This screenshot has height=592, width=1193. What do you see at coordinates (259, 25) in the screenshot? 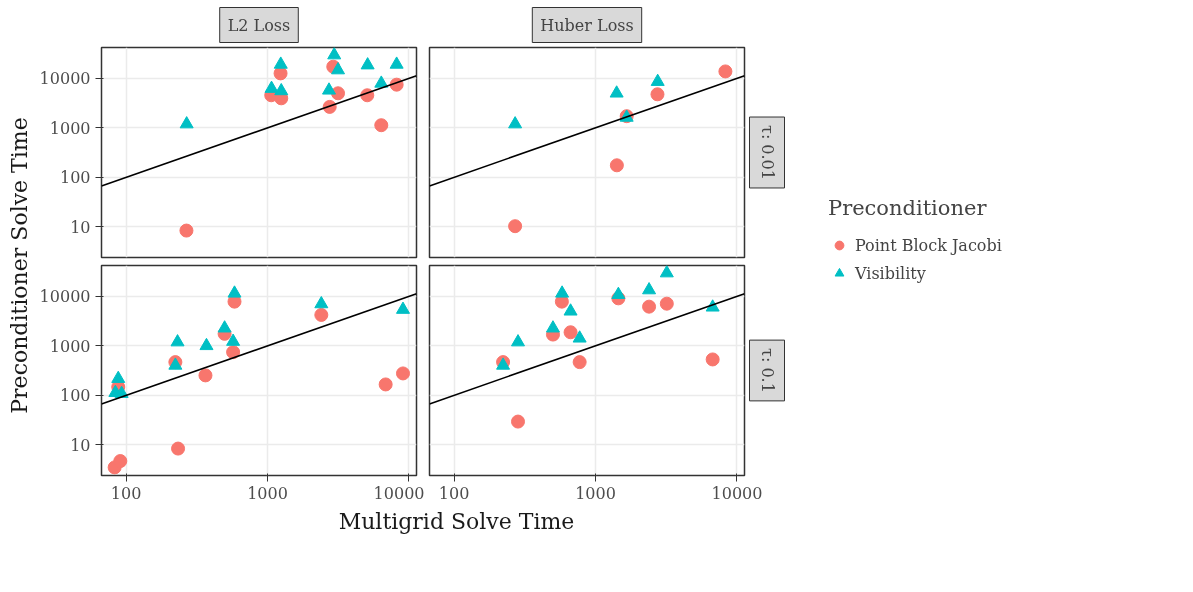
I see `chart-title: L2 Loss` at bounding box center [259, 25].